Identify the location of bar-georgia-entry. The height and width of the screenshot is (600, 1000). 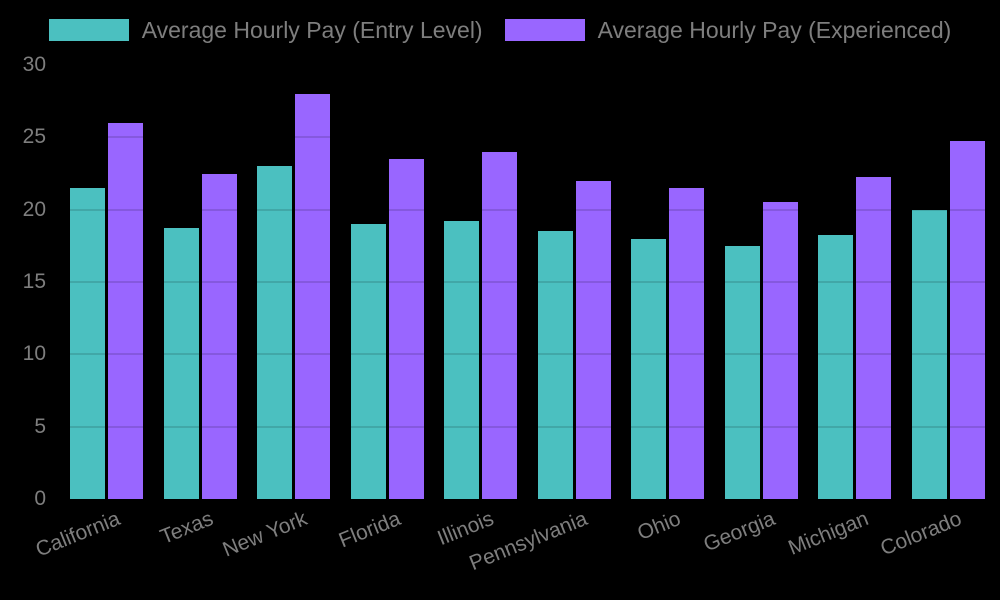
(742, 372).